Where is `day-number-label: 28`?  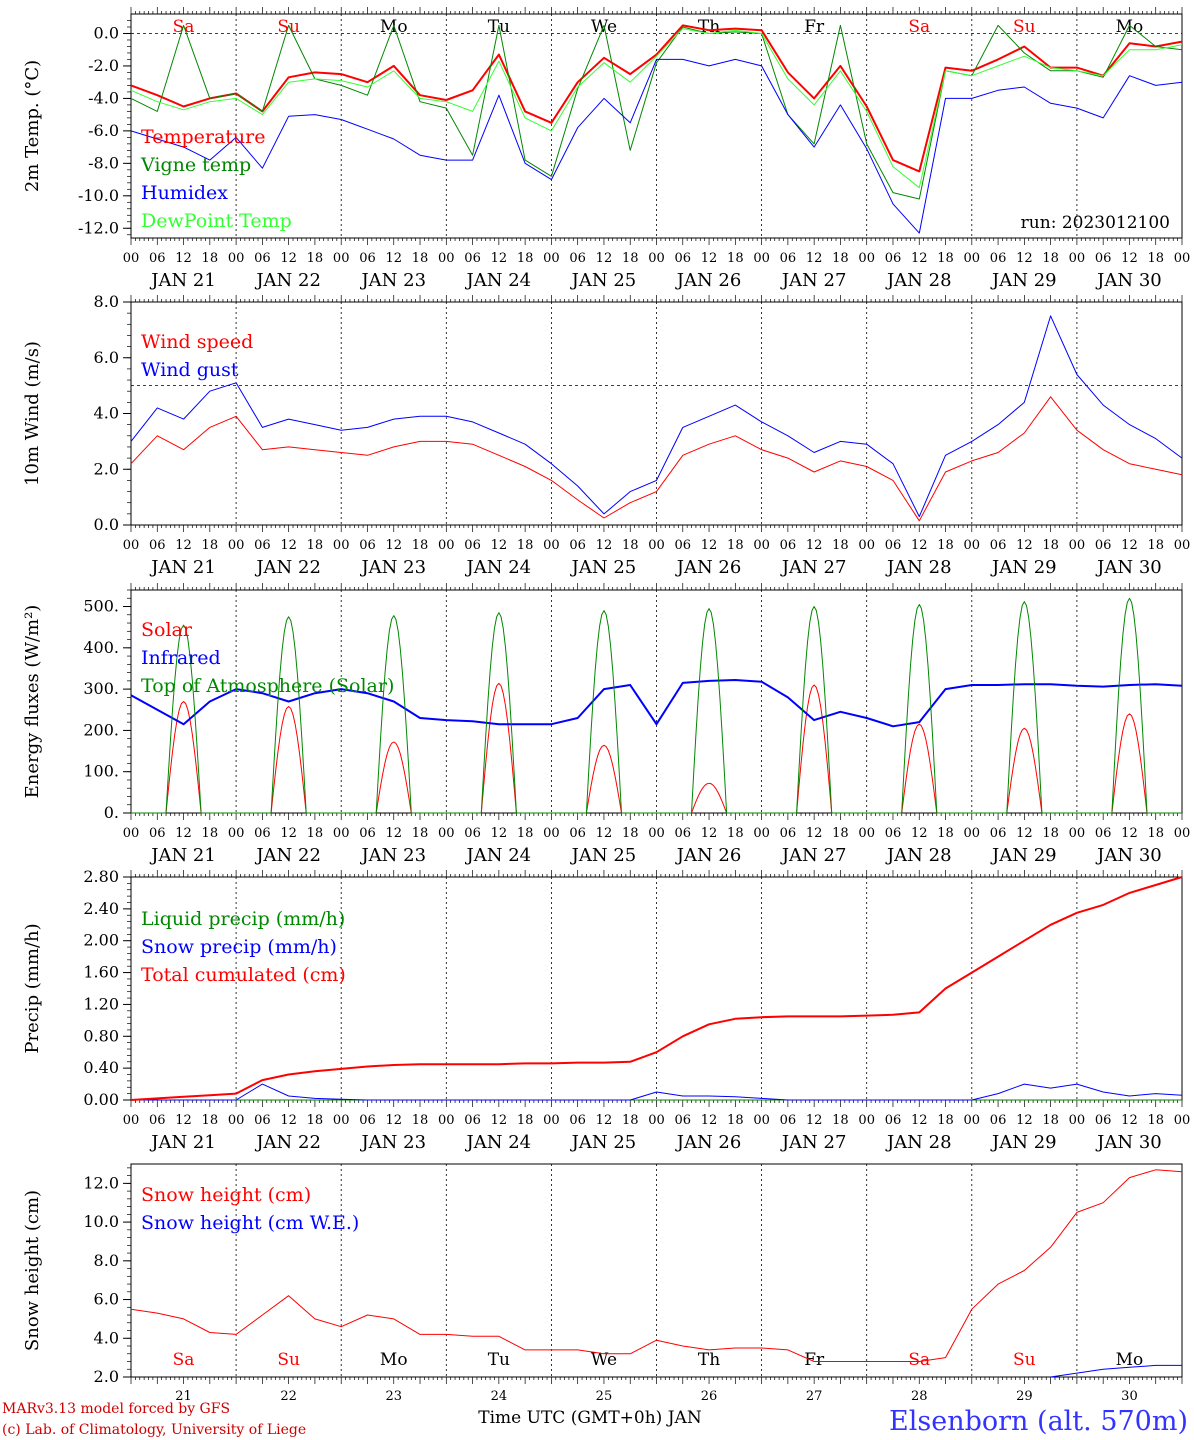
day-number-label: 28 is located at coordinates (919, 1396).